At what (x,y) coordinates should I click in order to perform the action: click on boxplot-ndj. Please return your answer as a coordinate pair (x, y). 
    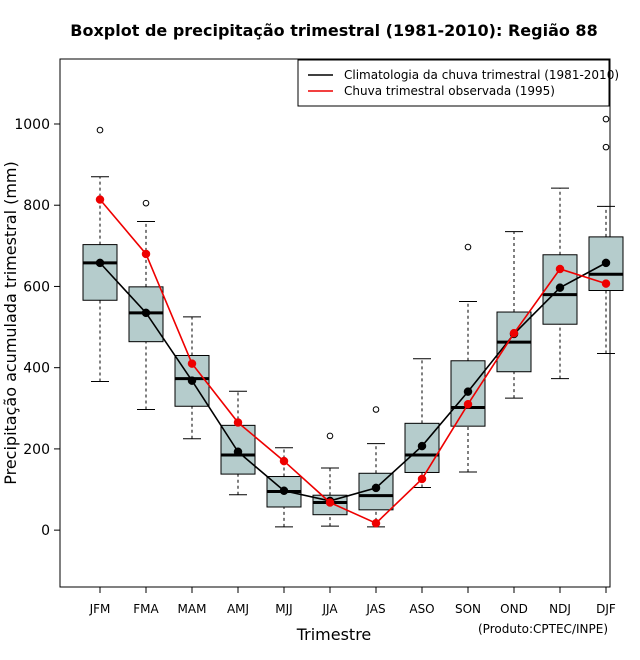
    Looking at the image, I should click on (560, 283).